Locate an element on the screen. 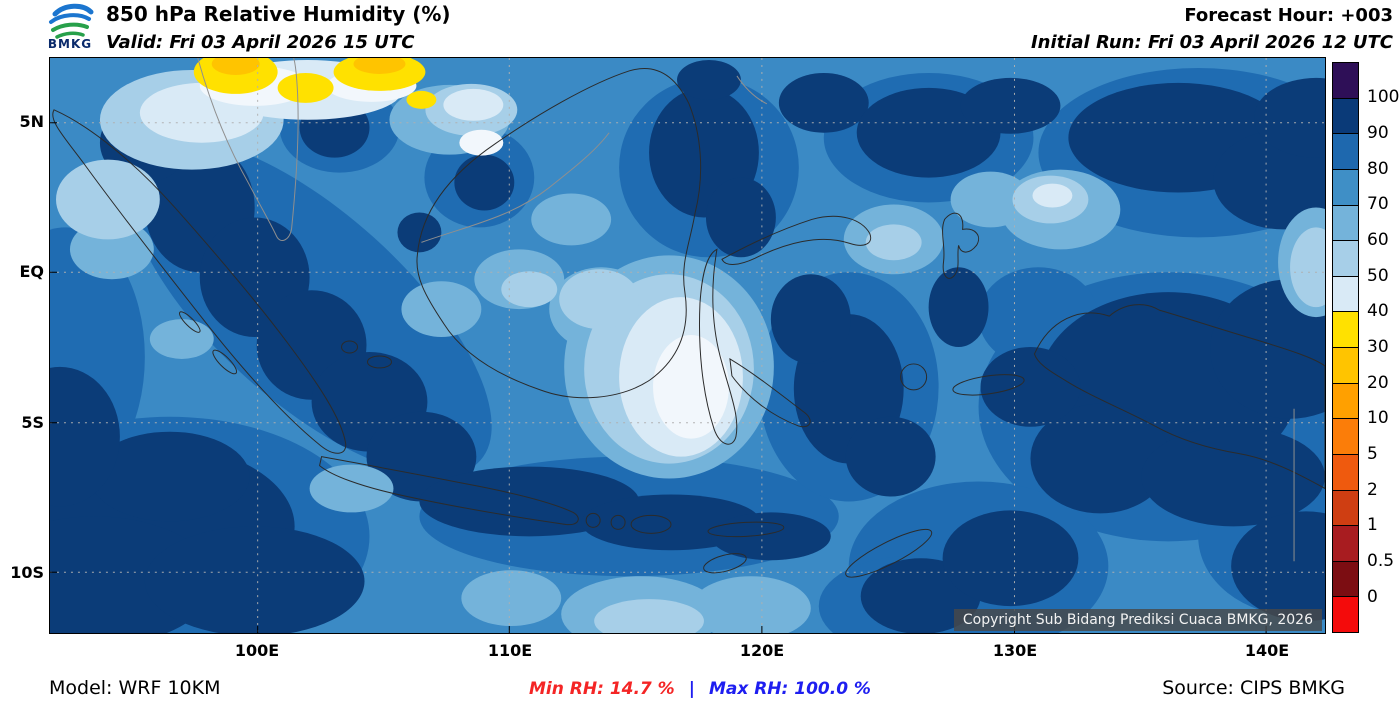 This screenshot has height=709, width=1400. source-label: Source: CIPS BMKG is located at coordinates (1253, 688).